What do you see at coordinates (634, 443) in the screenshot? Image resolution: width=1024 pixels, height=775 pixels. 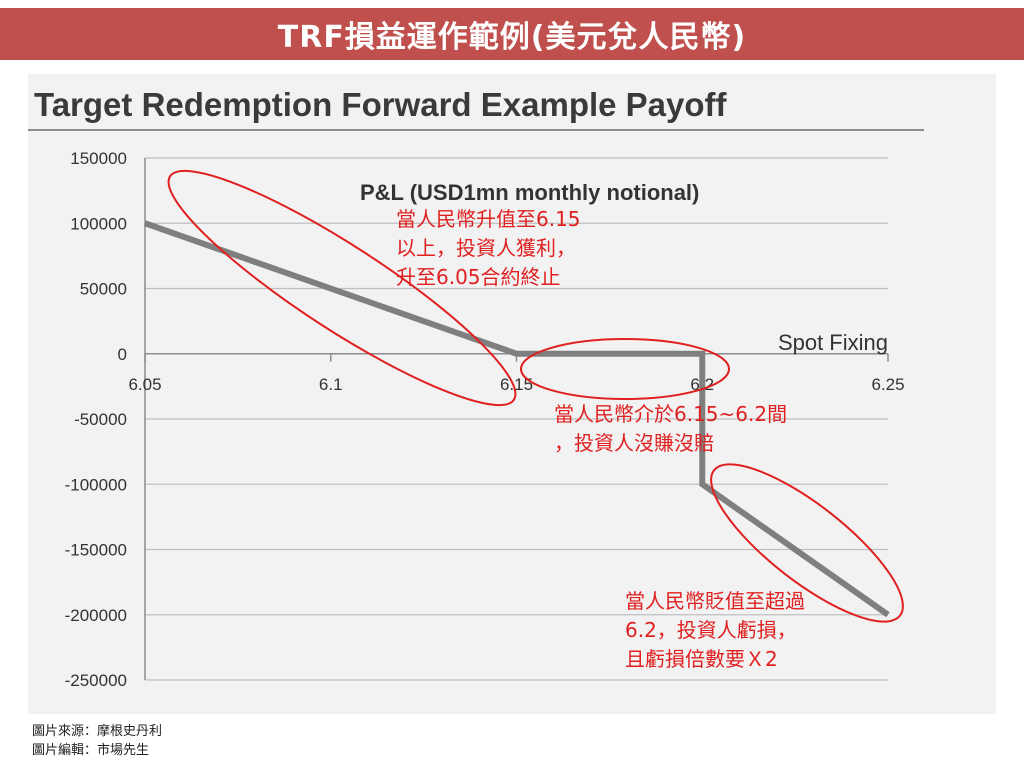 I see `annotation-text: ，投資人沒賺沒賠` at bounding box center [634, 443].